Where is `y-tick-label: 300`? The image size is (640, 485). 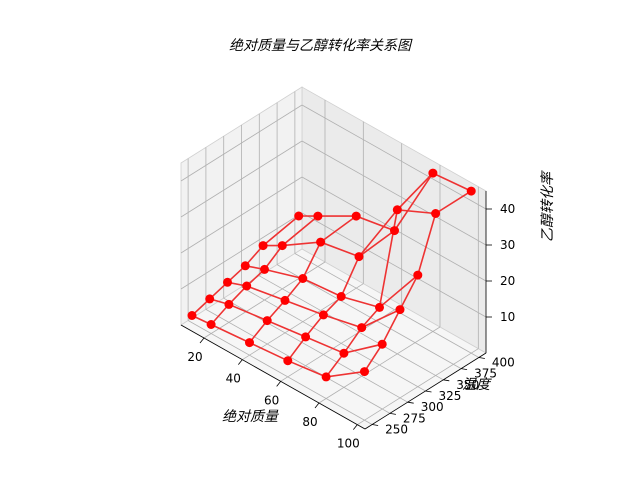
y-tick-label: 300 is located at coordinates (432, 407).